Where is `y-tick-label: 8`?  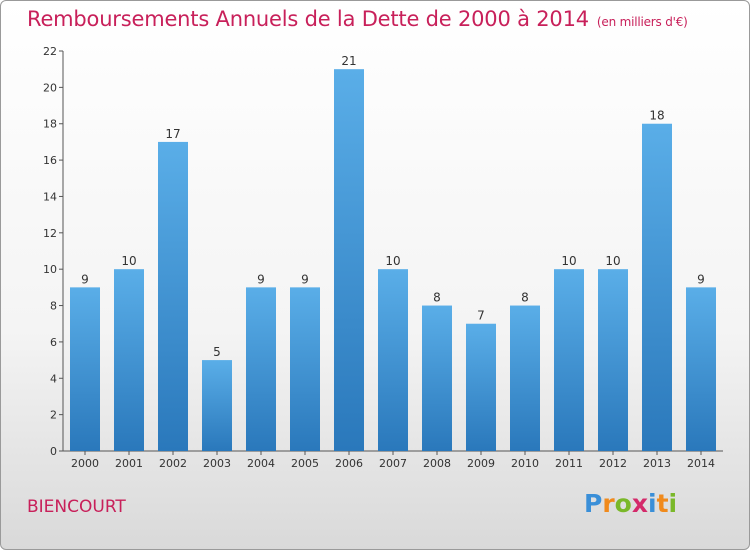 y-tick-label: 8 is located at coordinates (53, 306).